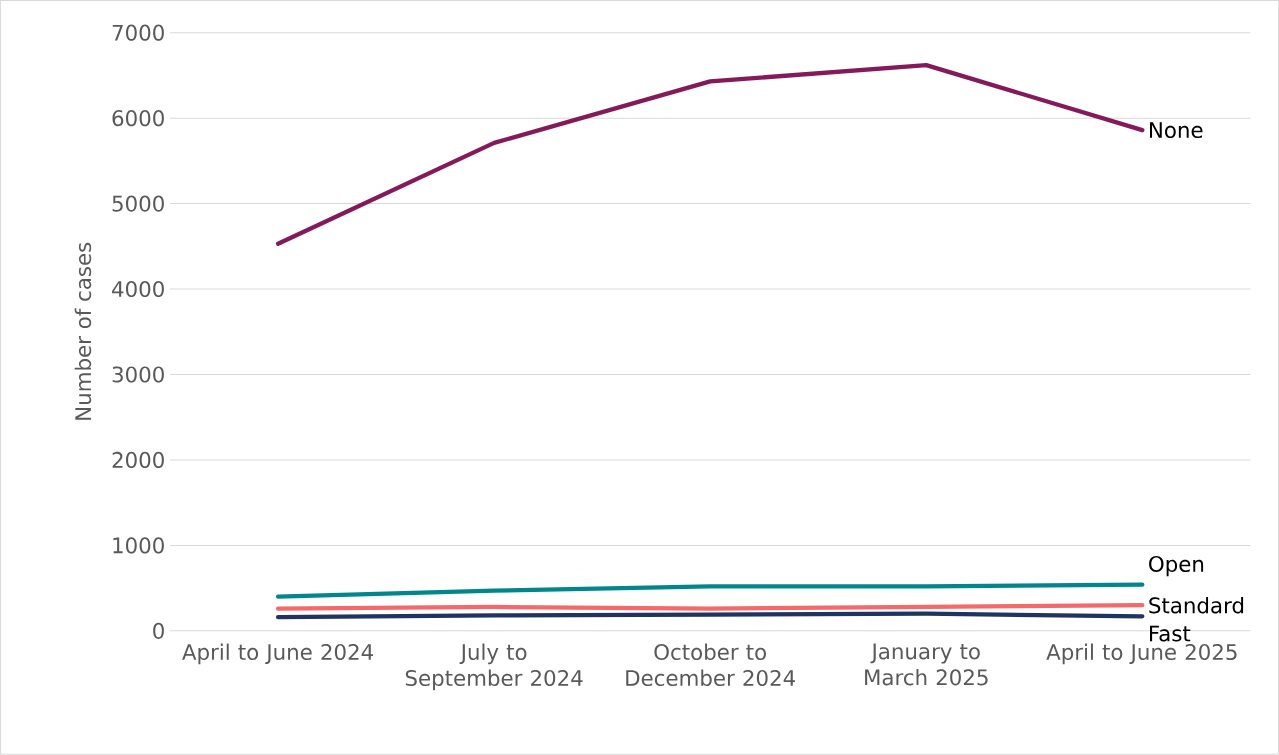  What do you see at coordinates (138, 32) in the screenshot?
I see `y-tick-label: 7000` at bounding box center [138, 32].